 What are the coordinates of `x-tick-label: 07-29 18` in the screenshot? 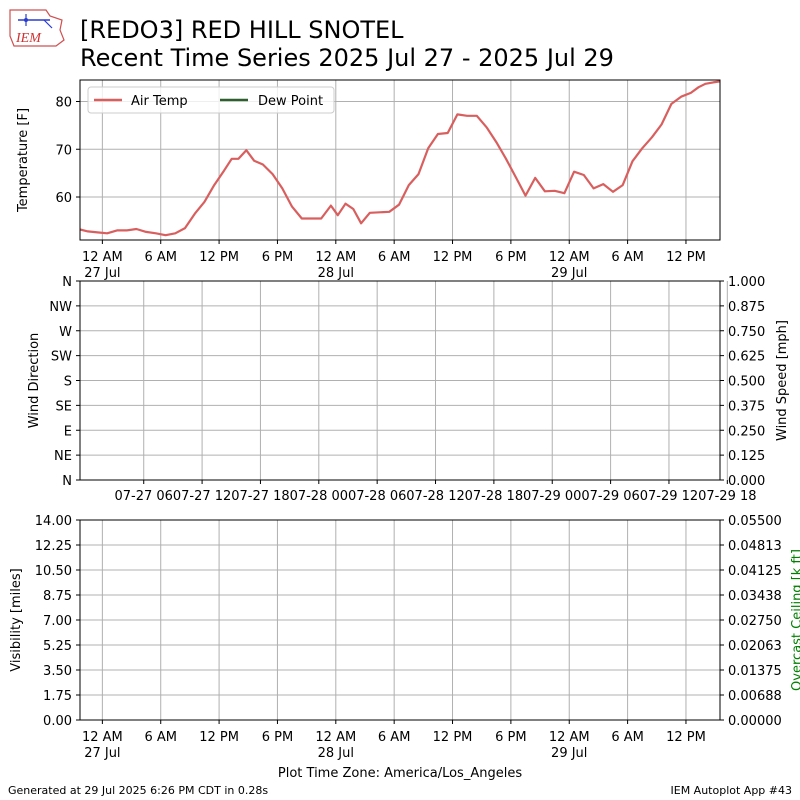 It's located at (727, 496).